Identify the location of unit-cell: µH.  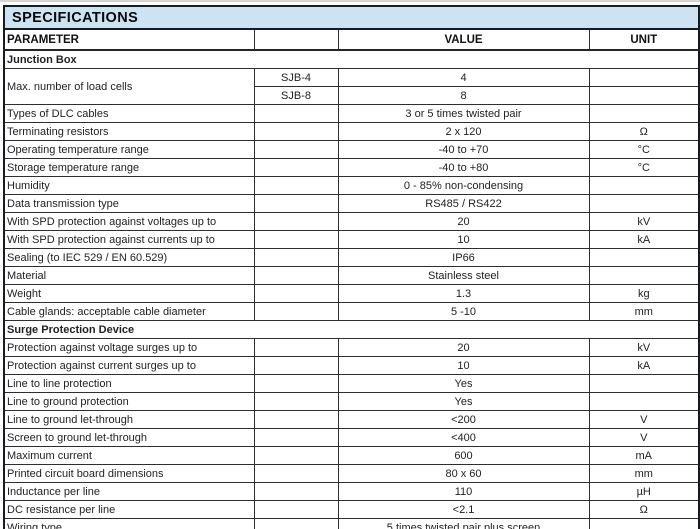
(644, 491).